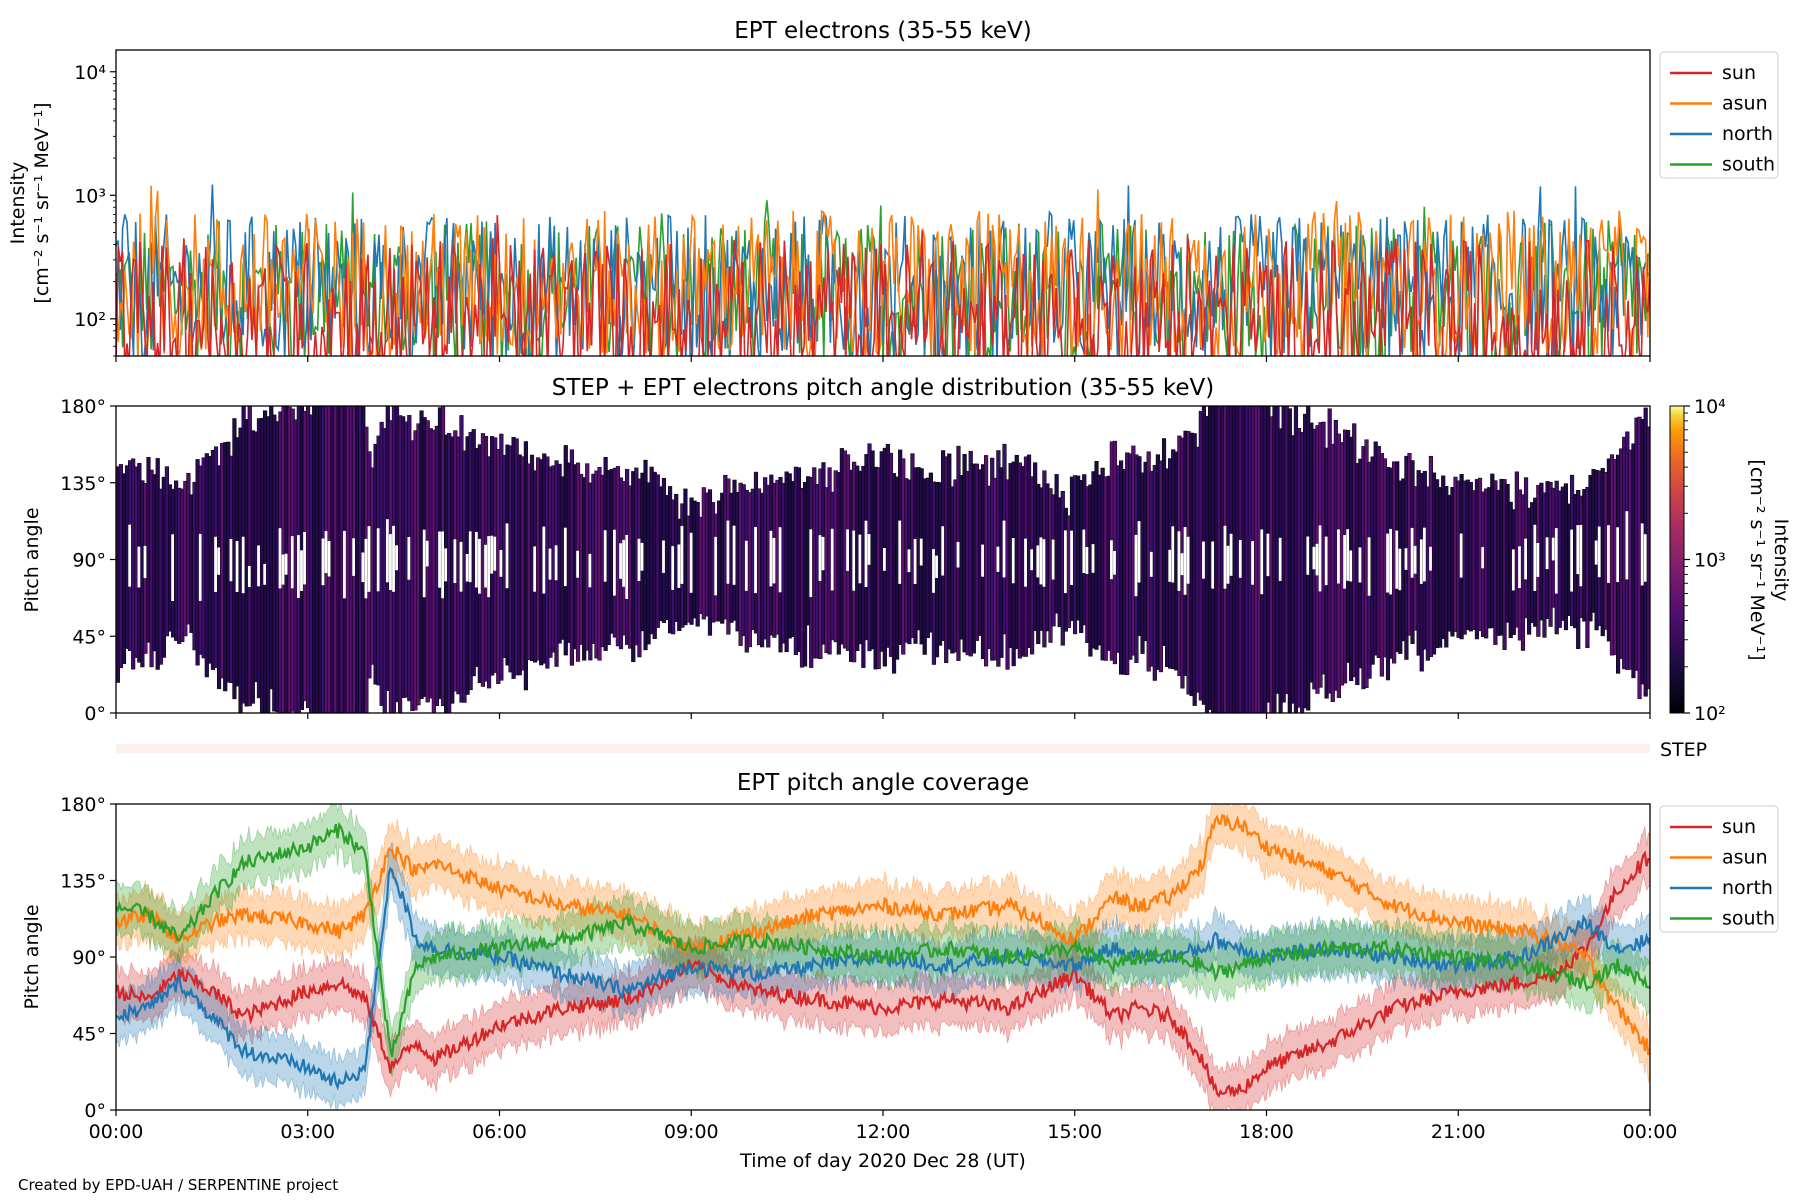 This screenshot has width=1800, height=1204. I want to click on colorbar-tick-label: 10⁴, so click(1710, 407).